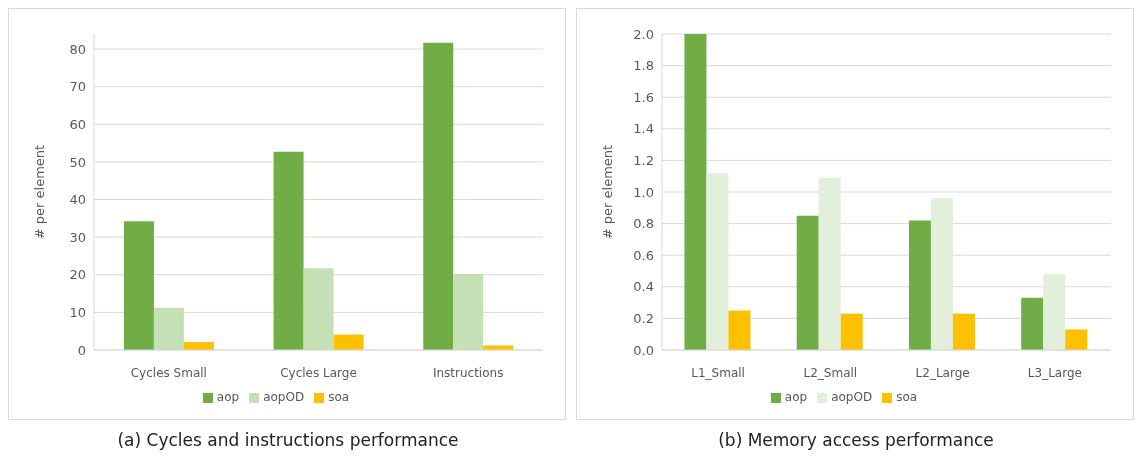 Image resolution: width=1137 pixels, height=461 pixels. Describe the element at coordinates (77, 312) in the screenshot. I see `y-tick-label: 10` at that location.